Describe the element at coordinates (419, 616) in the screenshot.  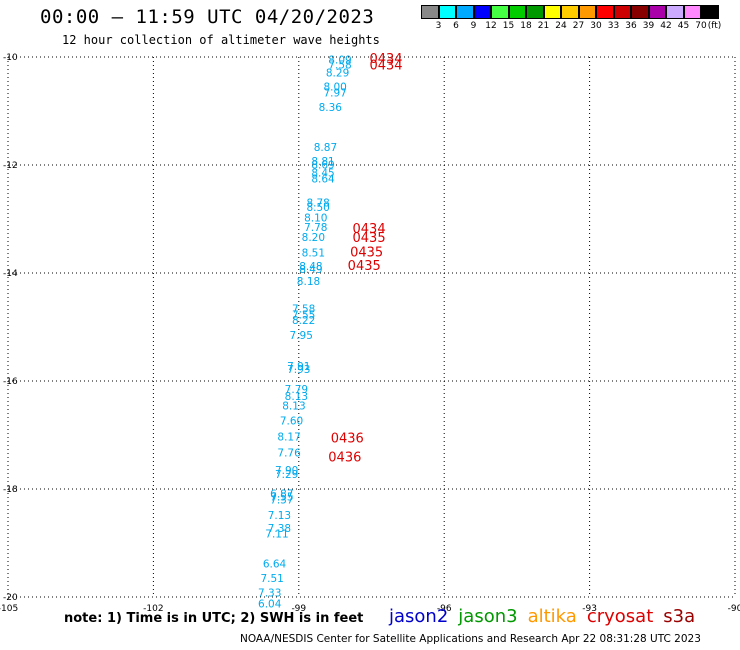
I see `mission-jason2: jason2` at that location.